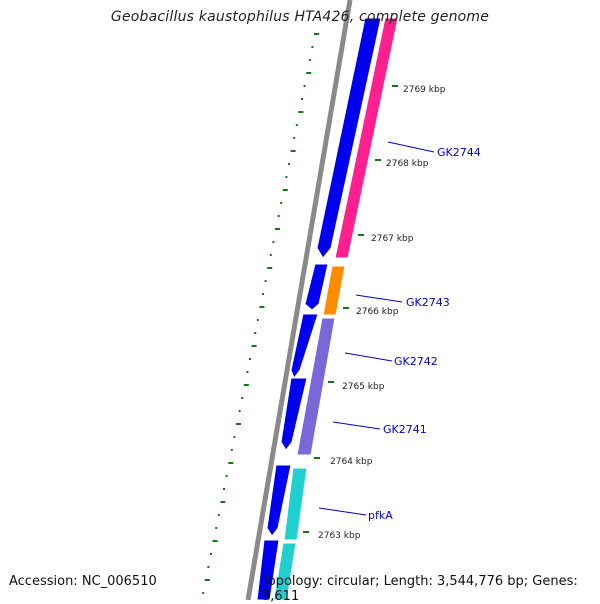  I want to click on scale-label: 2764 kbp, so click(351, 462).